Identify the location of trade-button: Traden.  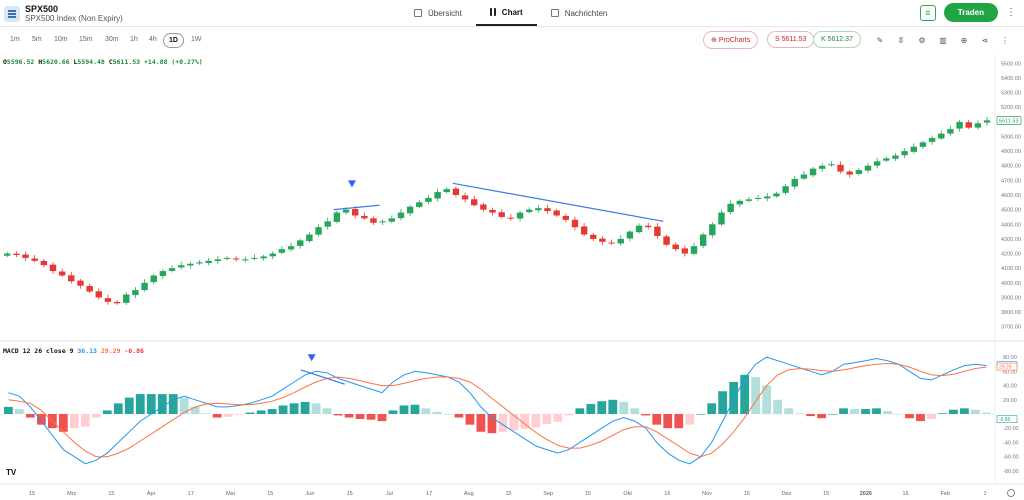
(970, 12).